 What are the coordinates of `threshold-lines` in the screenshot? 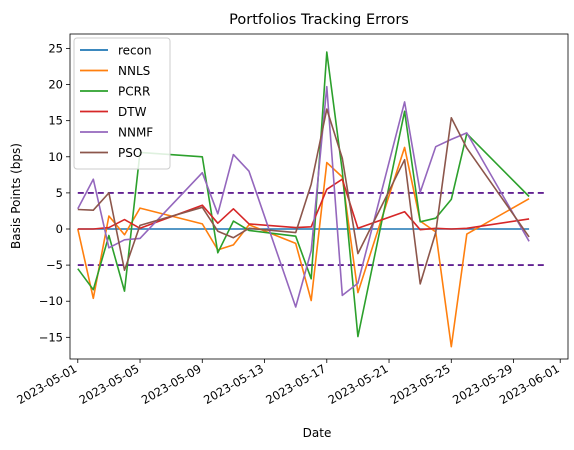 It's located at (311, 229).